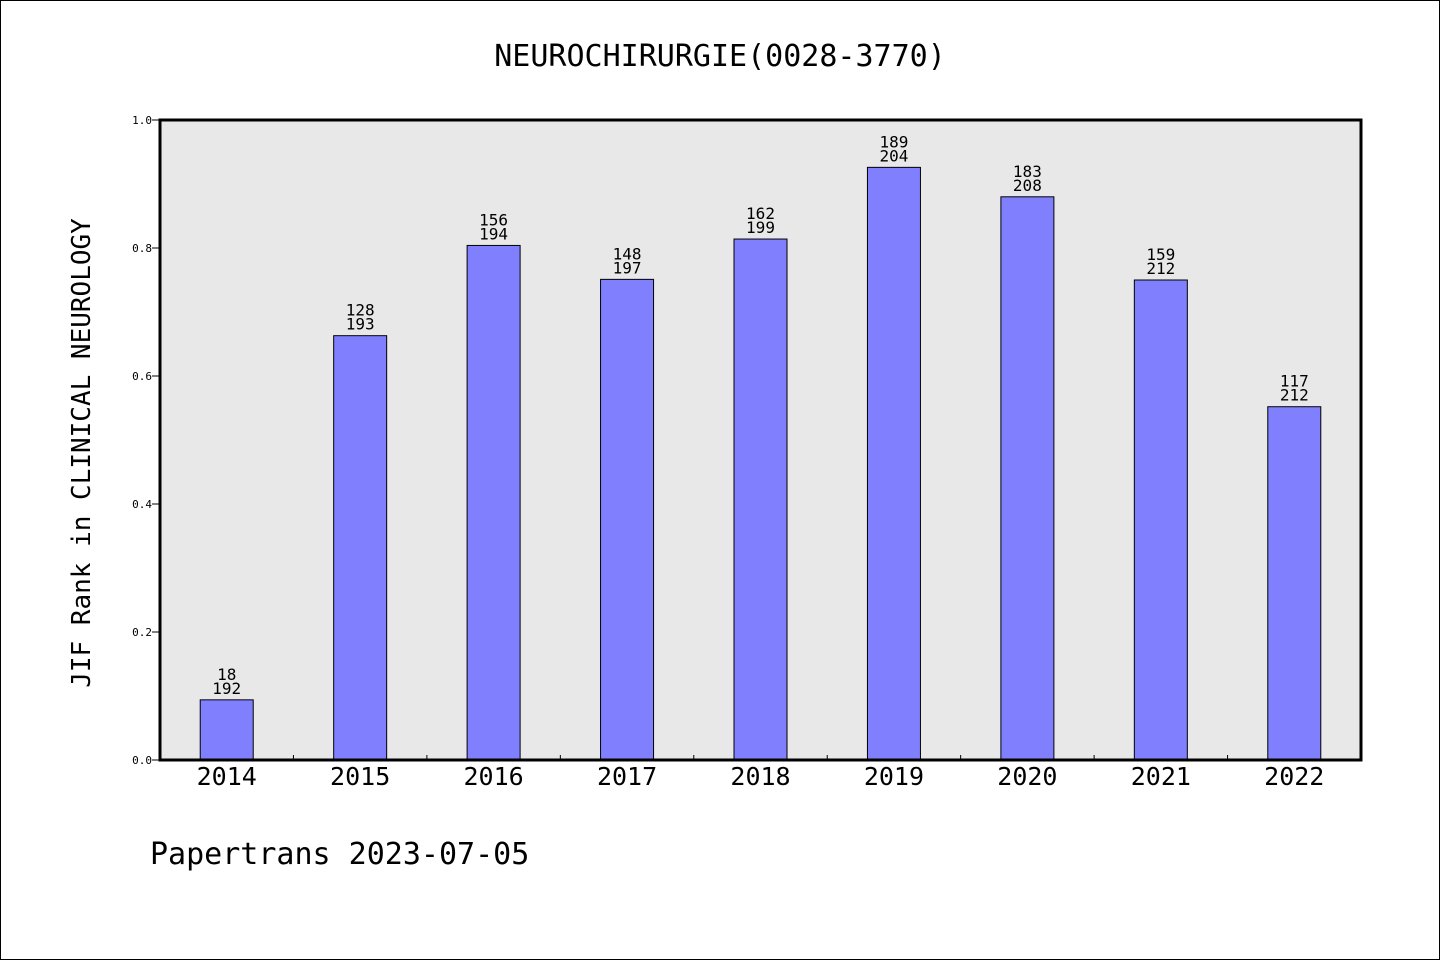 The image size is (1440, 965). I want to click on y-tick-label: 0.6, so click(142, 376).